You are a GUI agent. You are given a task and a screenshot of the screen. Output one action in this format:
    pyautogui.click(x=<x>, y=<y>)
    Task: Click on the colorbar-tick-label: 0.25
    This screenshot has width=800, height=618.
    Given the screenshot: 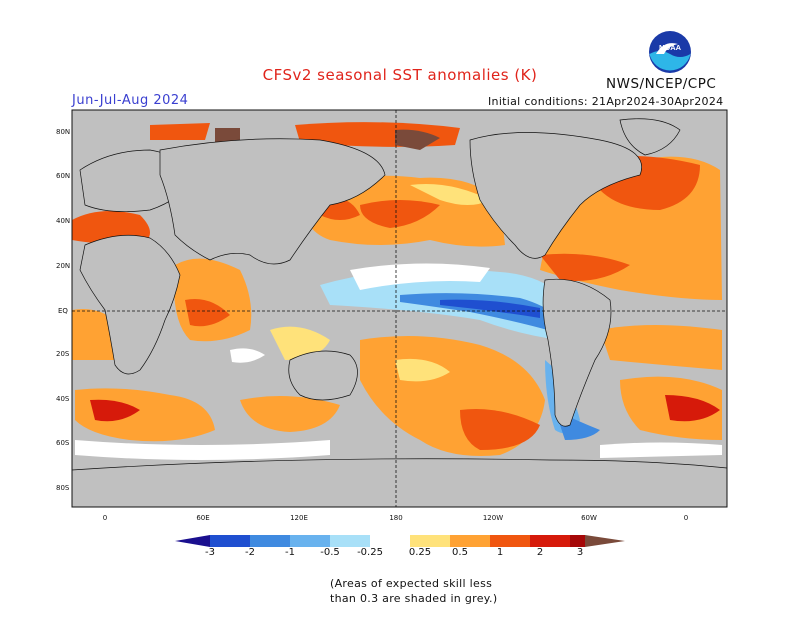 What is the action you would take?
    pyautogui.click(x=420, y=552)
    